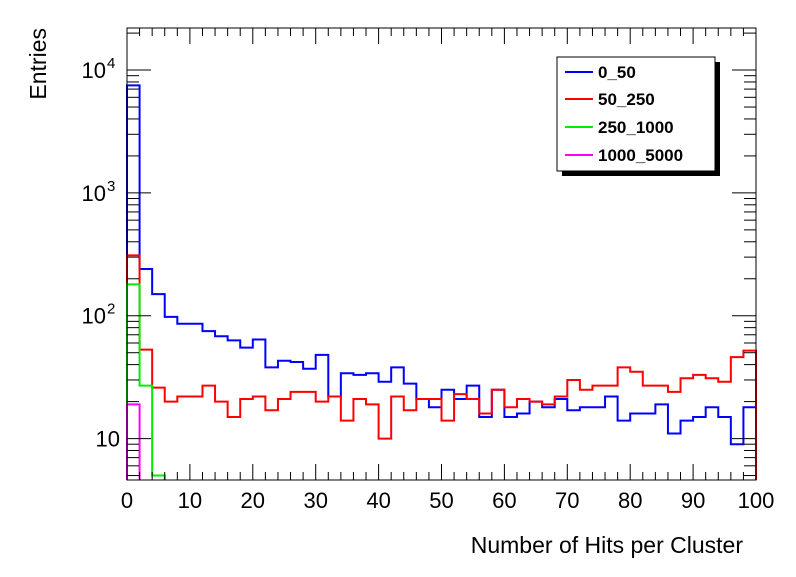 The width and height of the screenshot is (796, 577). I want to click on x-tick-label: 40, so click(378, 500).